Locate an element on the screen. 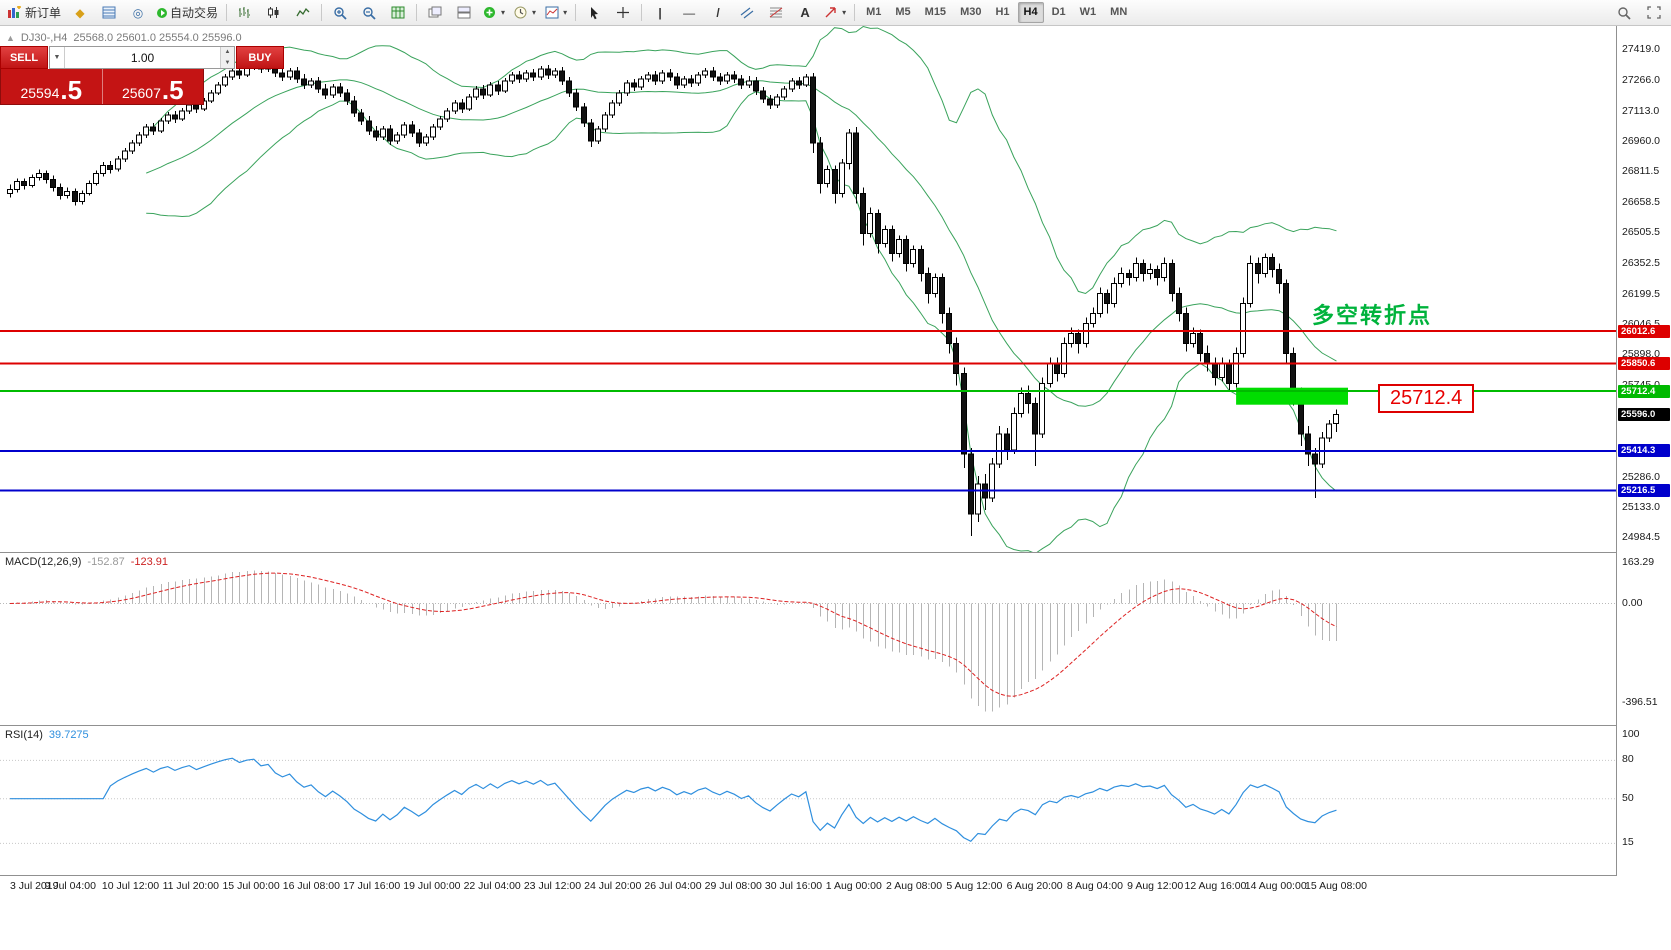  indicators-icon is located at coordinates (490, 12).